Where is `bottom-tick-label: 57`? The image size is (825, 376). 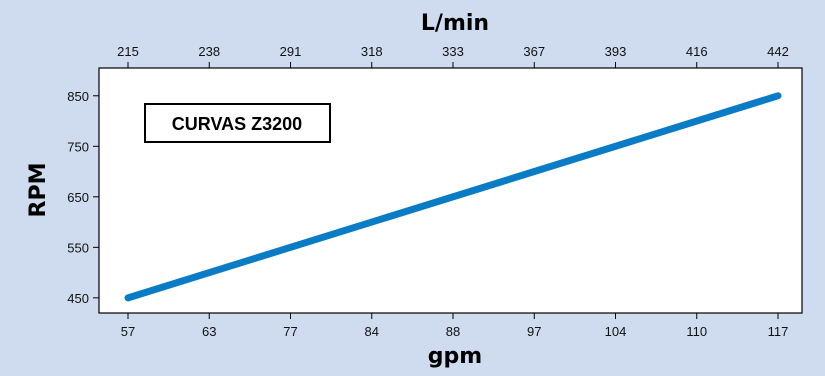
bottom-tick-label: 57 is located at coordinates (128, 331).